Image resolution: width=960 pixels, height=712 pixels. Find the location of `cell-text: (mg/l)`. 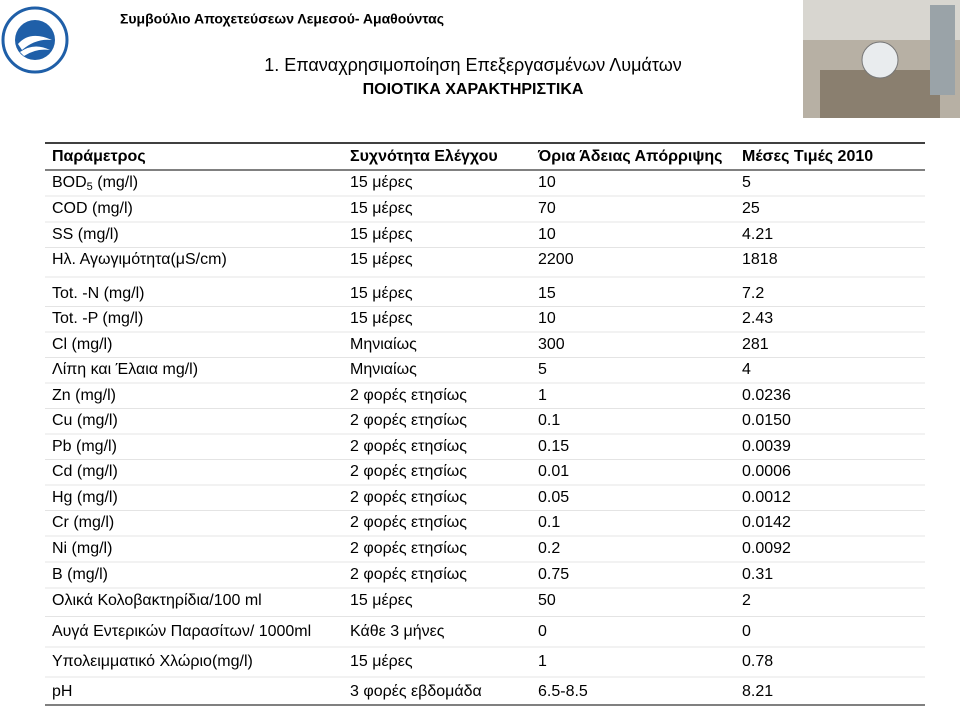

cell-text: (mg/l) is located at coordinates (115, 182).